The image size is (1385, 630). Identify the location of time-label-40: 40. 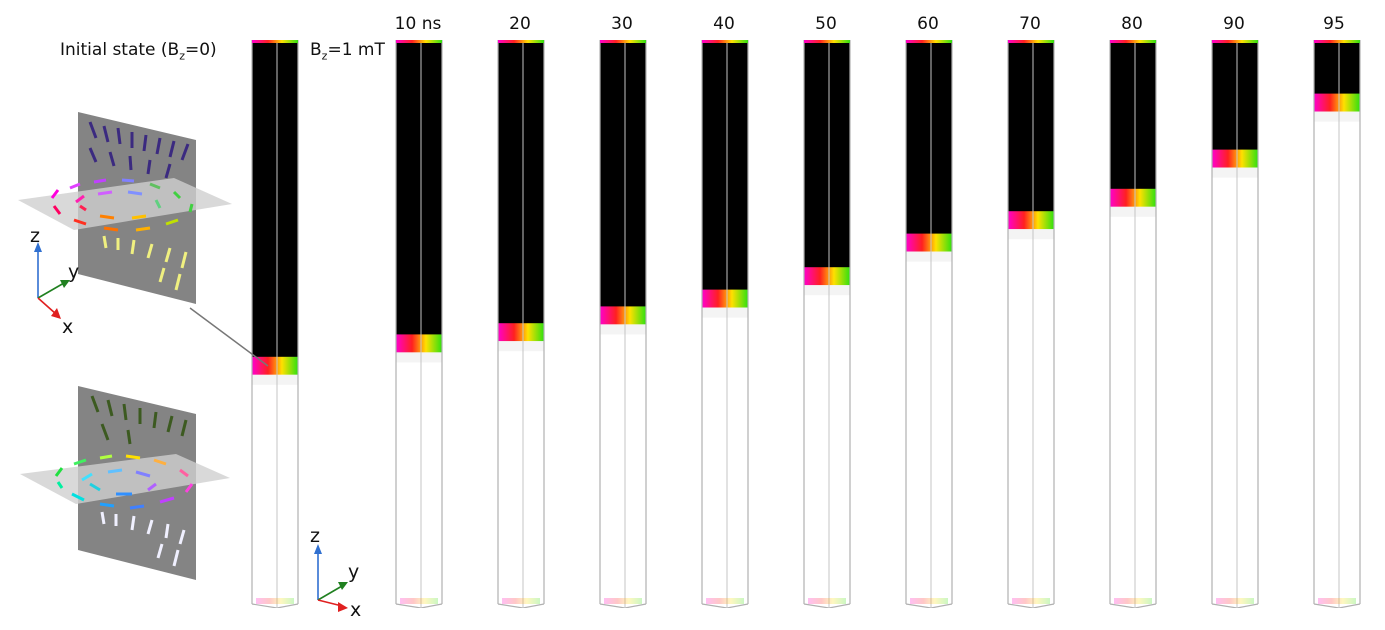
(724, 24).